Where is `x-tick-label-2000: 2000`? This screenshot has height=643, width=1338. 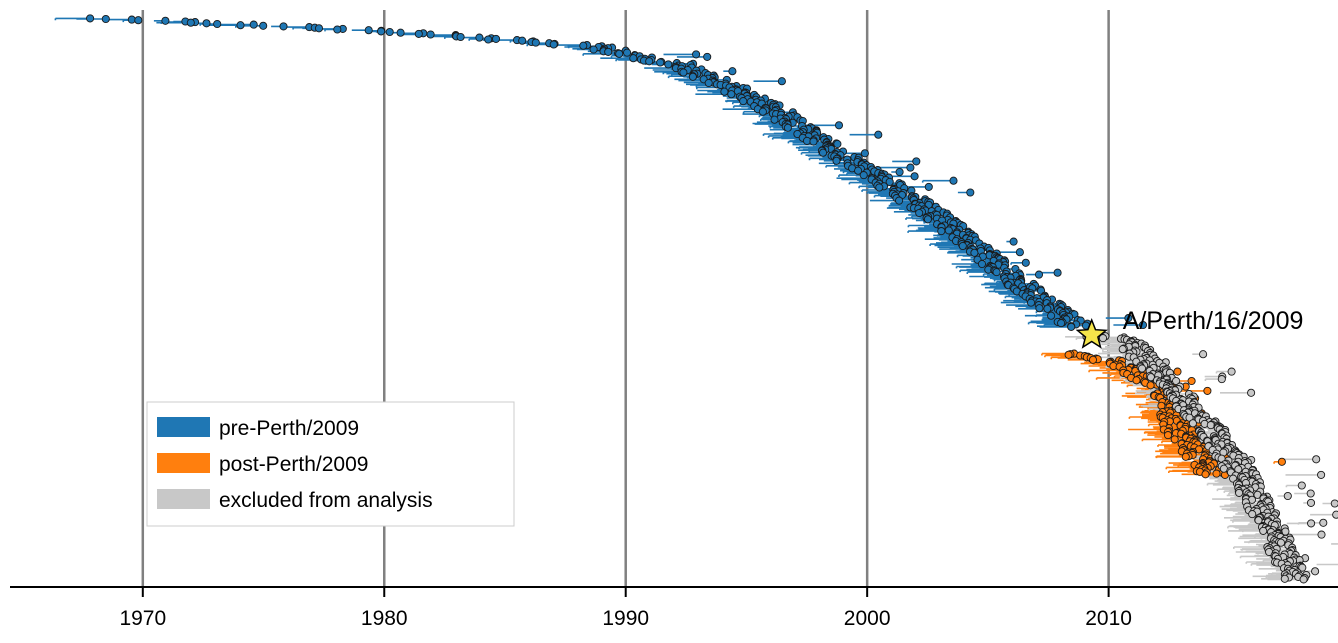
x-tick-label-2000: 2000 is located at coordinates (867, 618).